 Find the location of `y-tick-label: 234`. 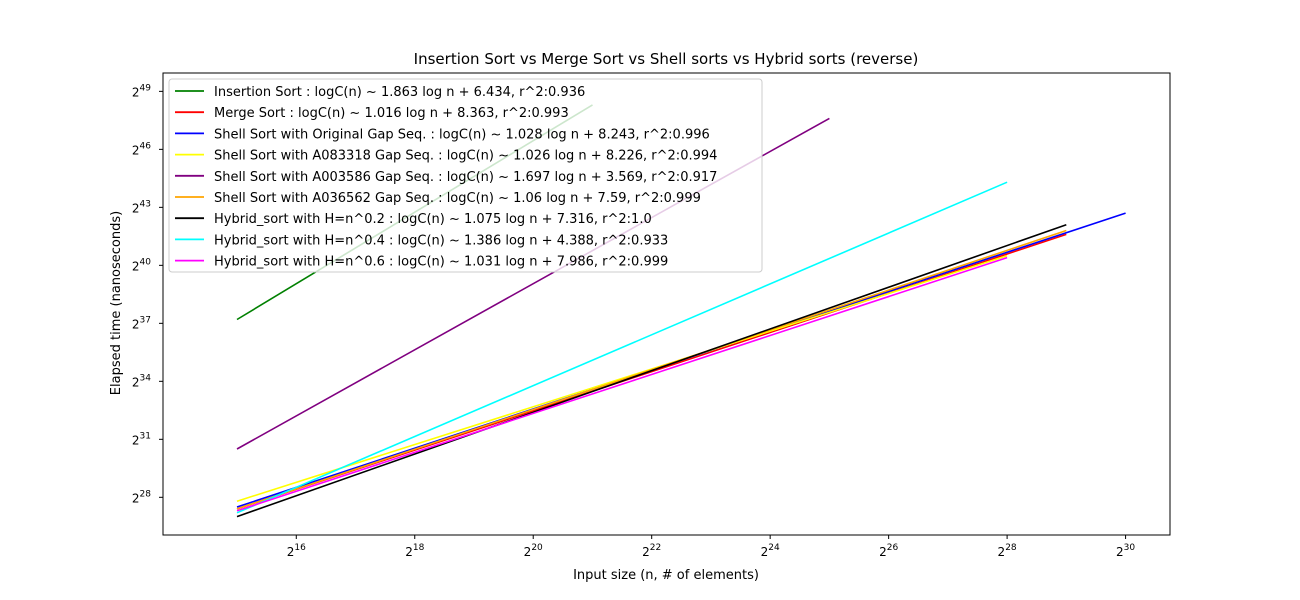

y-tick-label: 234 is located at coordinates (141, 381).